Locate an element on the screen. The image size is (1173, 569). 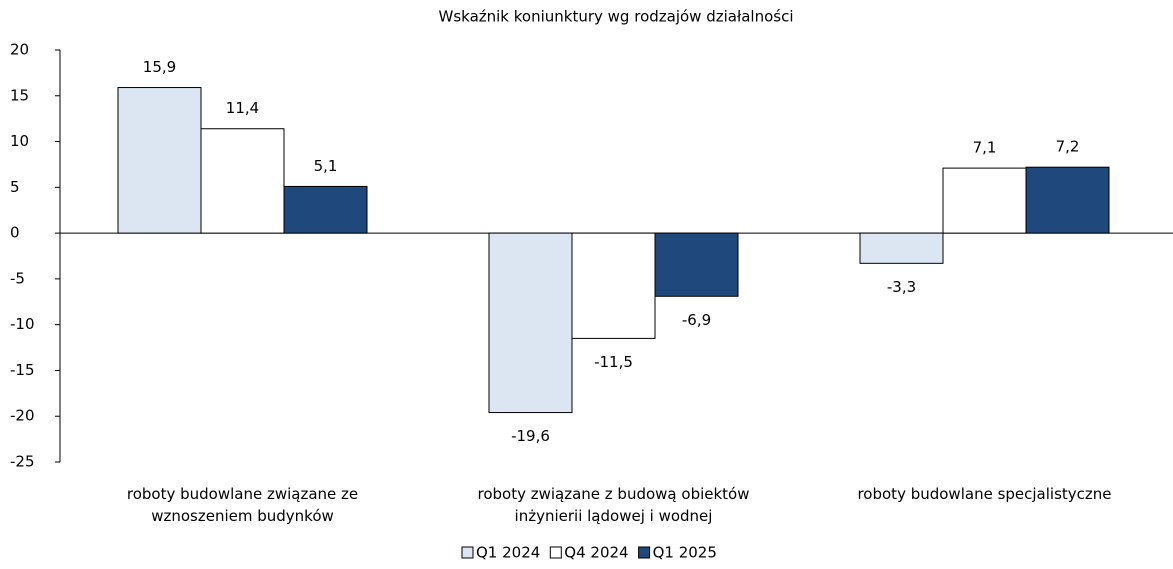
y-tick-label: -5 is located at coordinates (17, 278).